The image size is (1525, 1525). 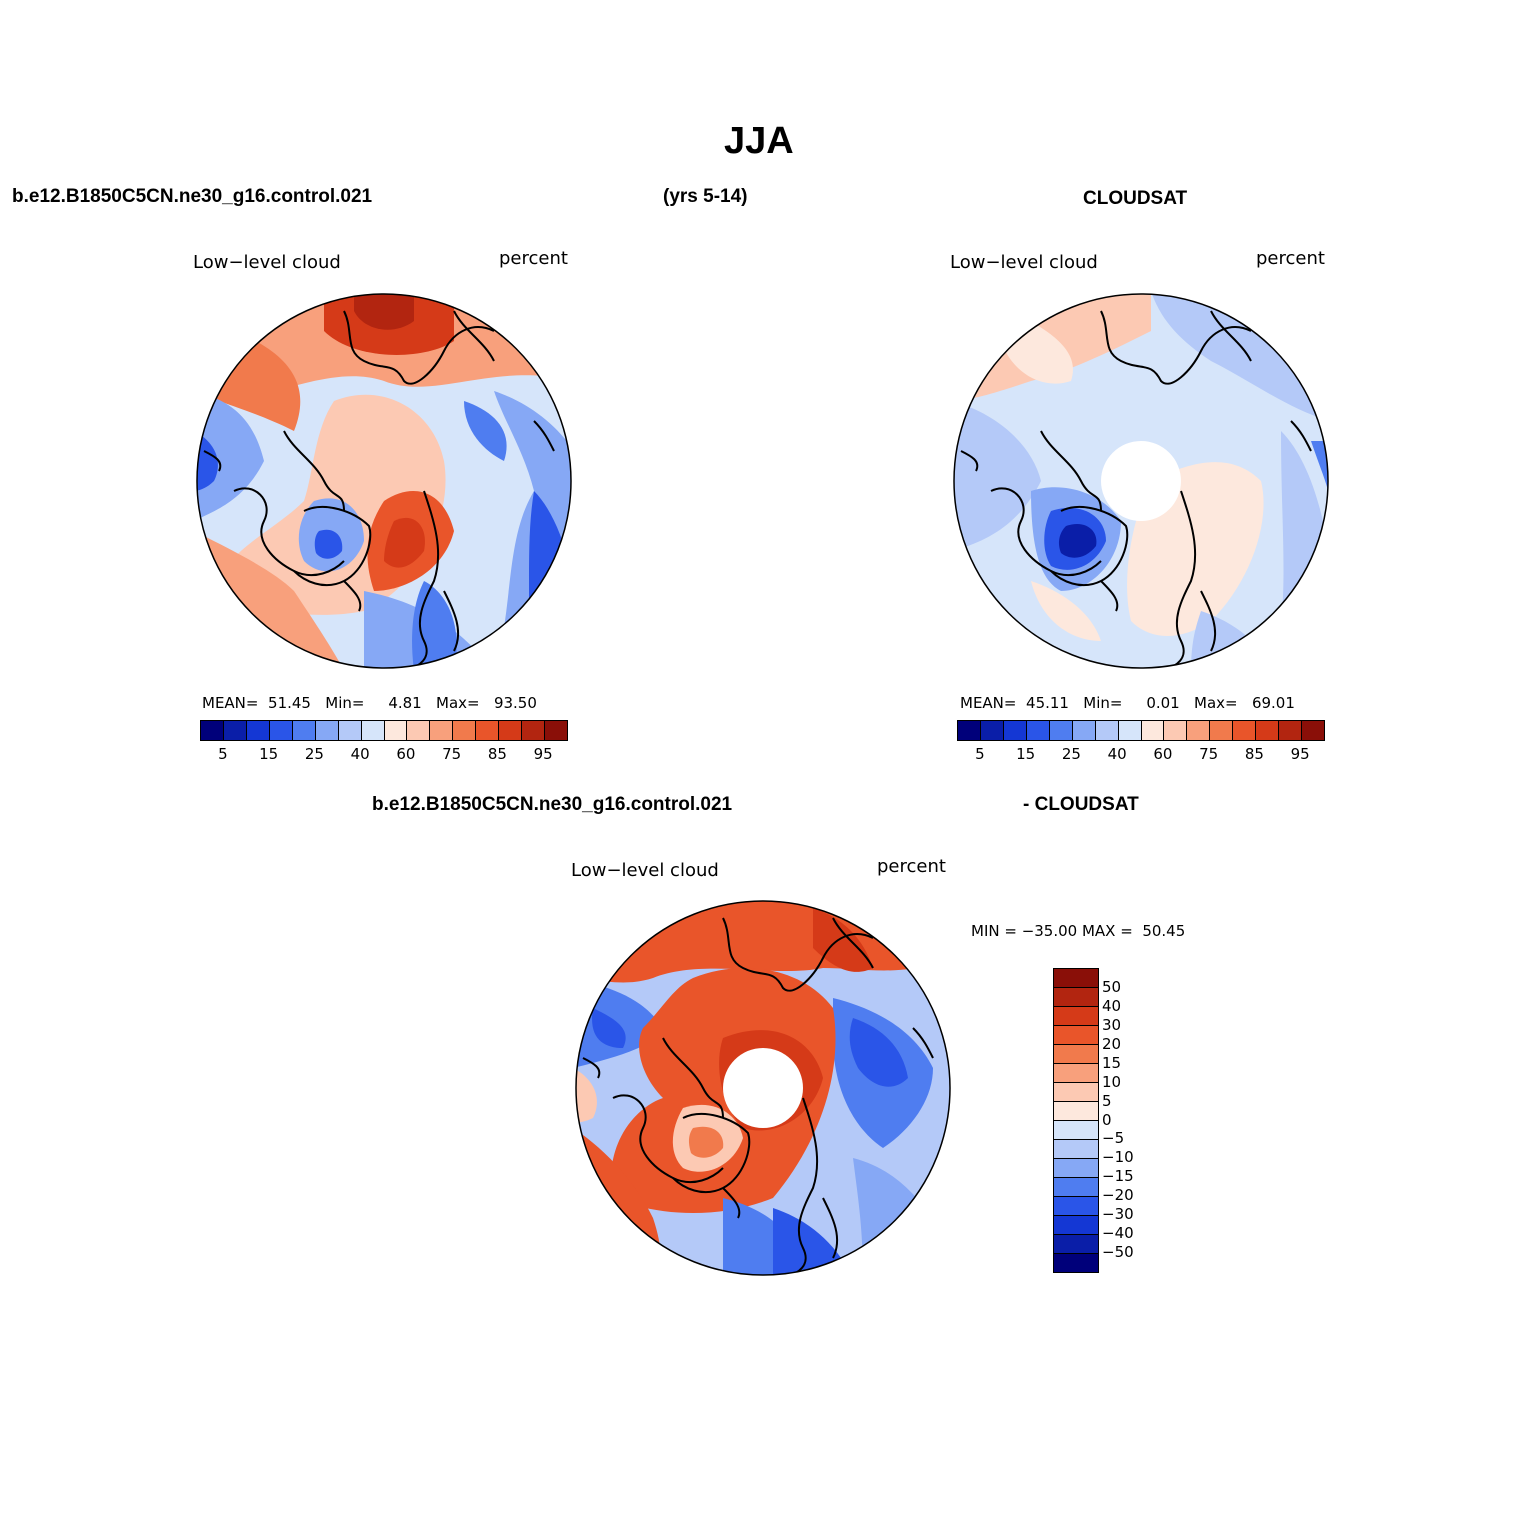 I want to click on panel3-colorbar-tick-label: −40, so click(x=1118, y=1233).